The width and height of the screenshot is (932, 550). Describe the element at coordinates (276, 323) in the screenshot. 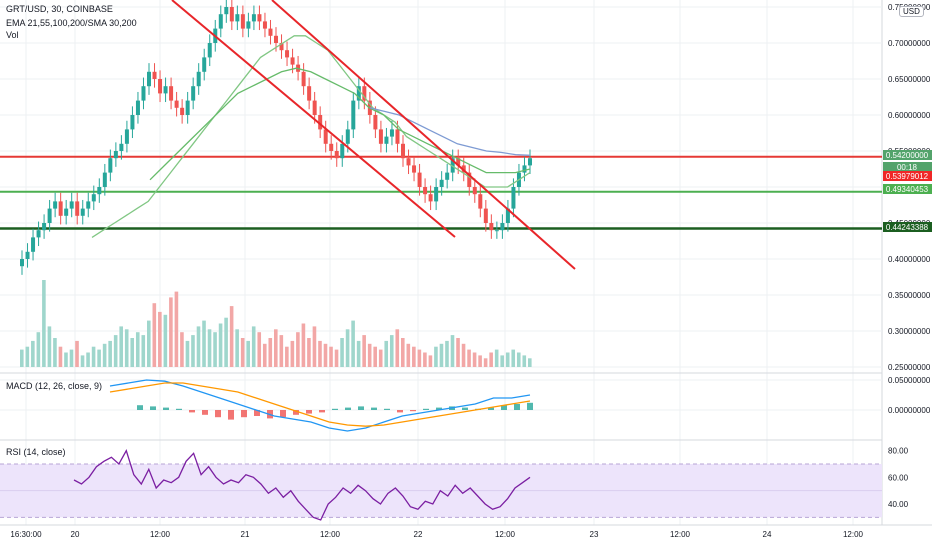

I see `volume-bars` at that location.